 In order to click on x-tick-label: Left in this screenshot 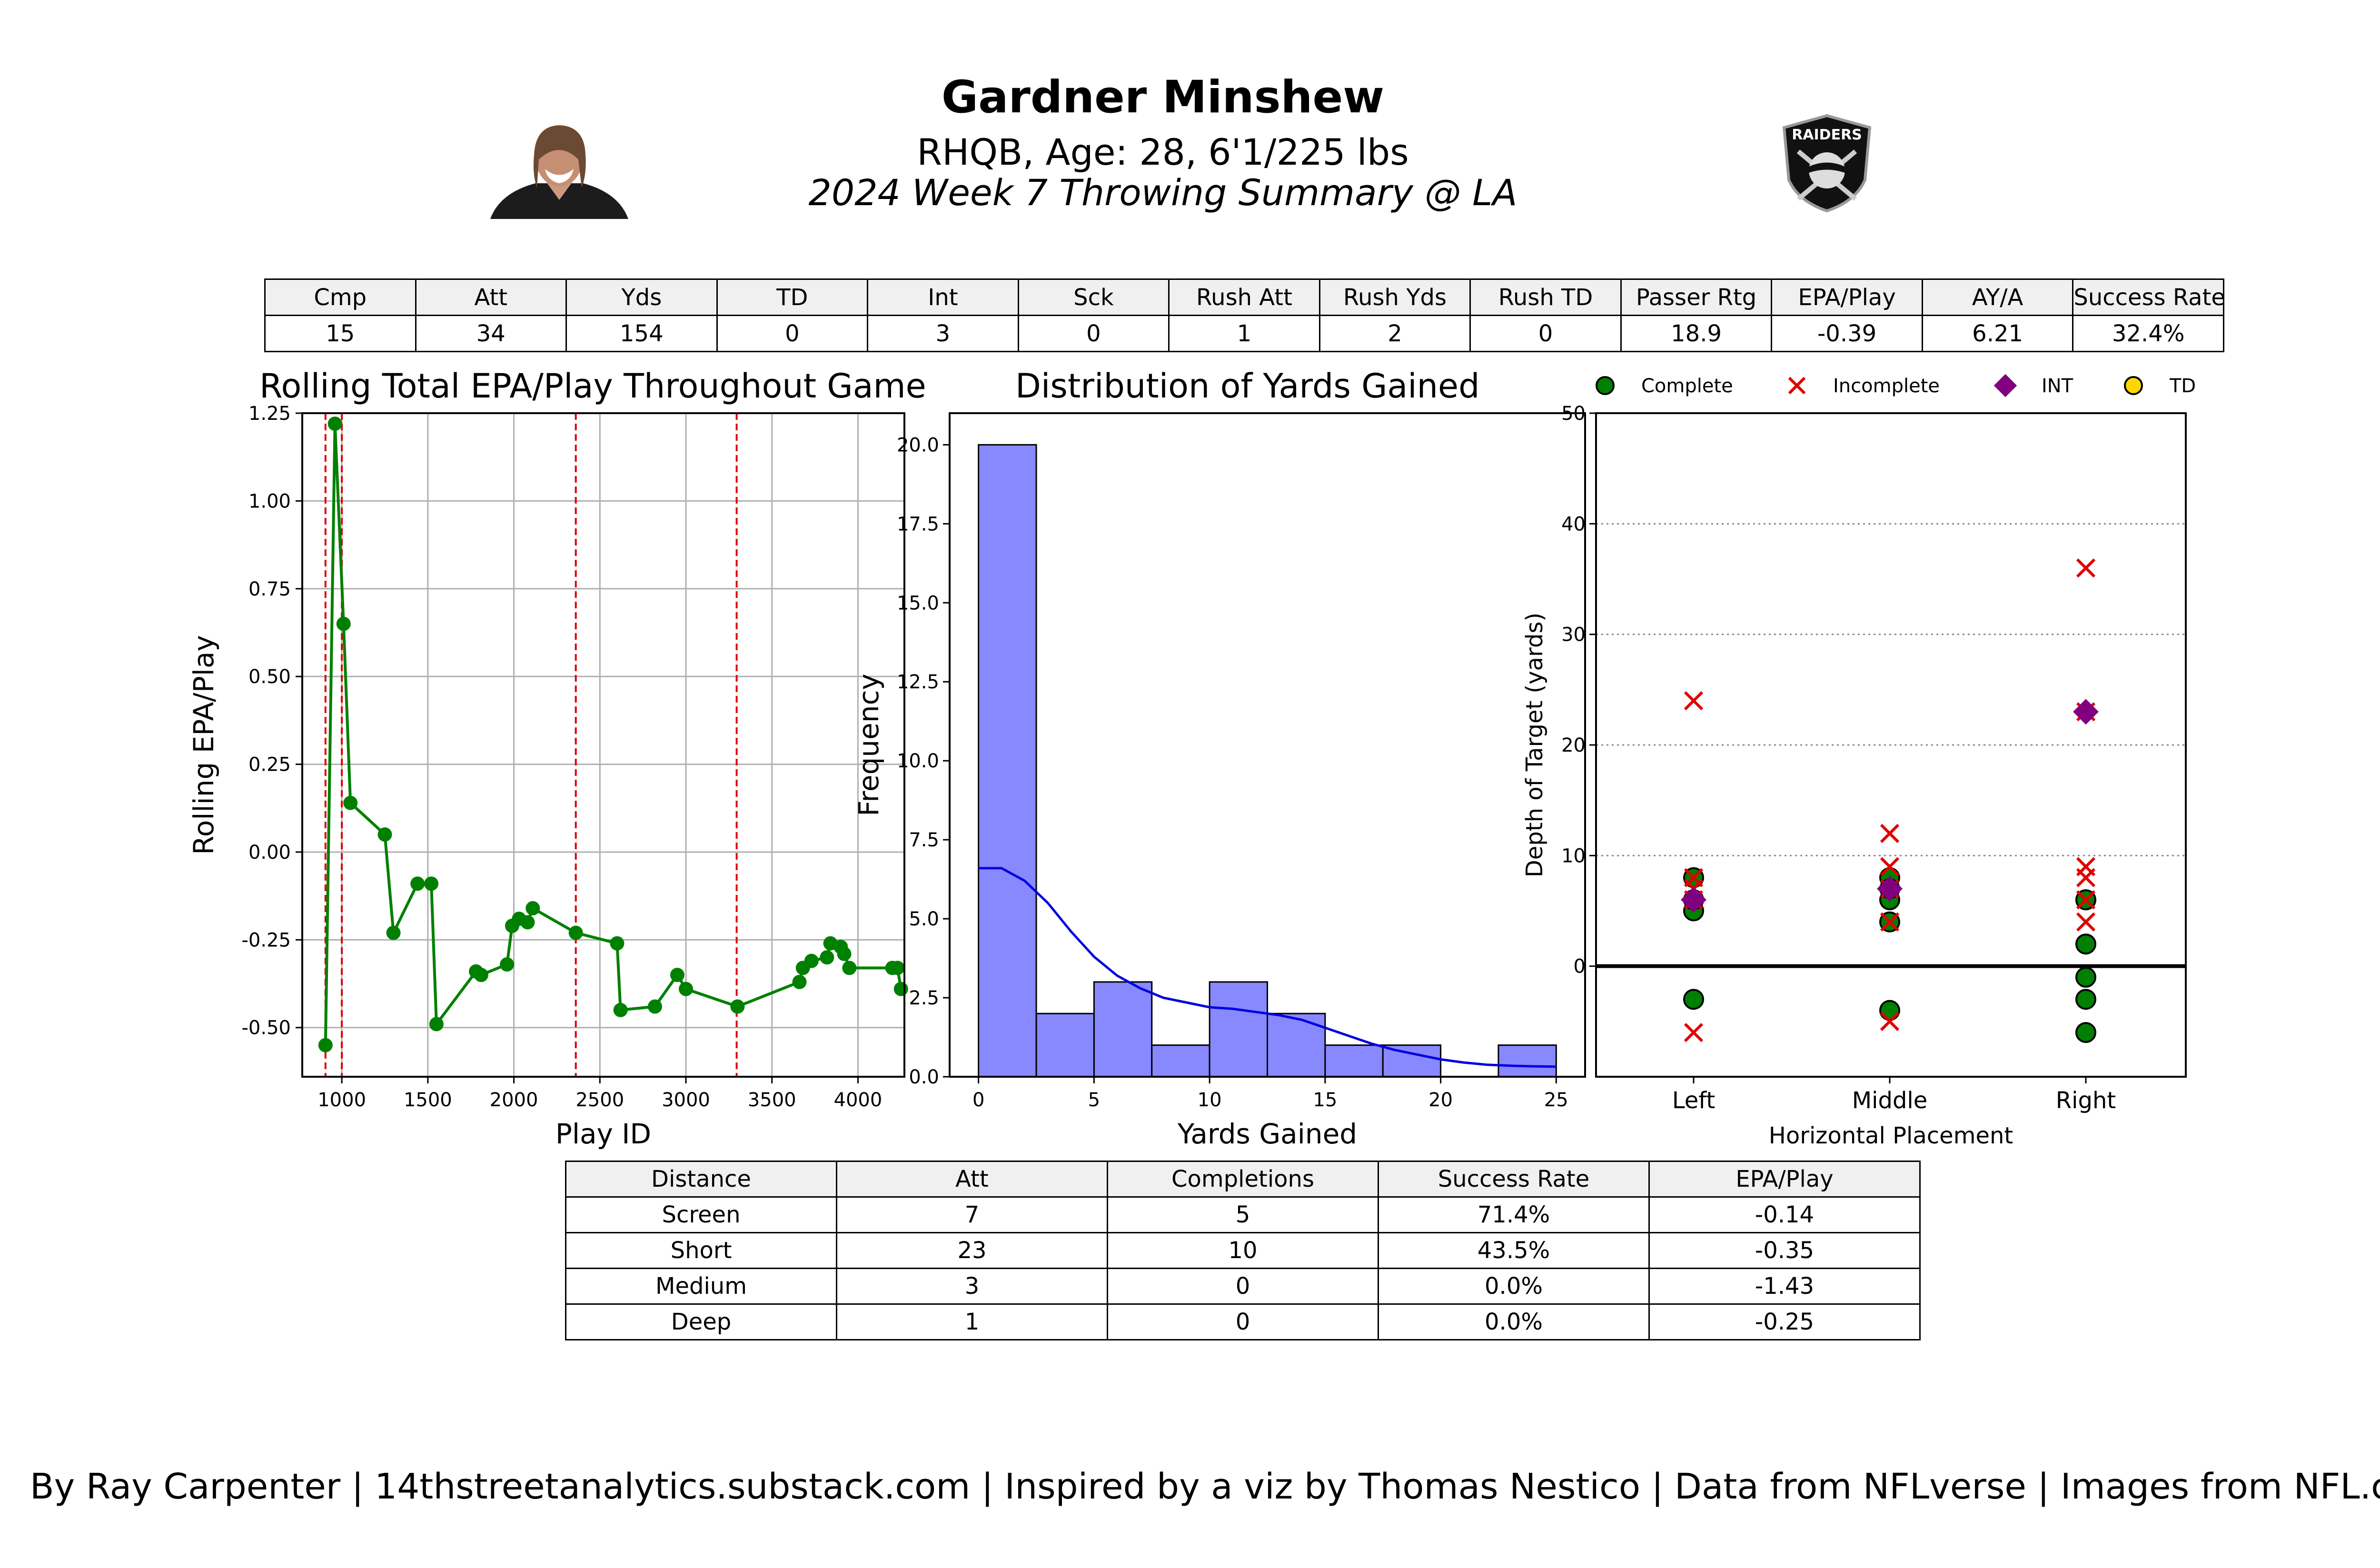, I will do `click(1693, 1100)`.